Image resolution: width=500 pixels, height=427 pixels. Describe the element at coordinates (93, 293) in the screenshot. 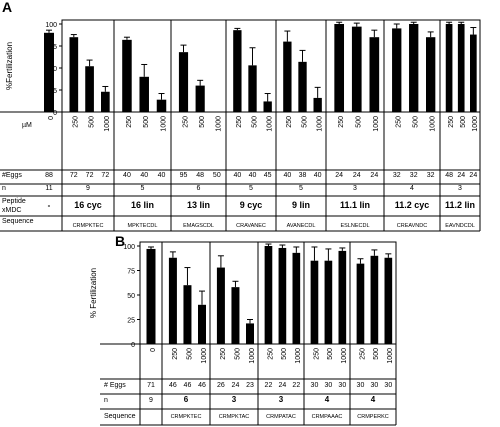

I see `y-axis-label-b: % Fertilization` at that location.